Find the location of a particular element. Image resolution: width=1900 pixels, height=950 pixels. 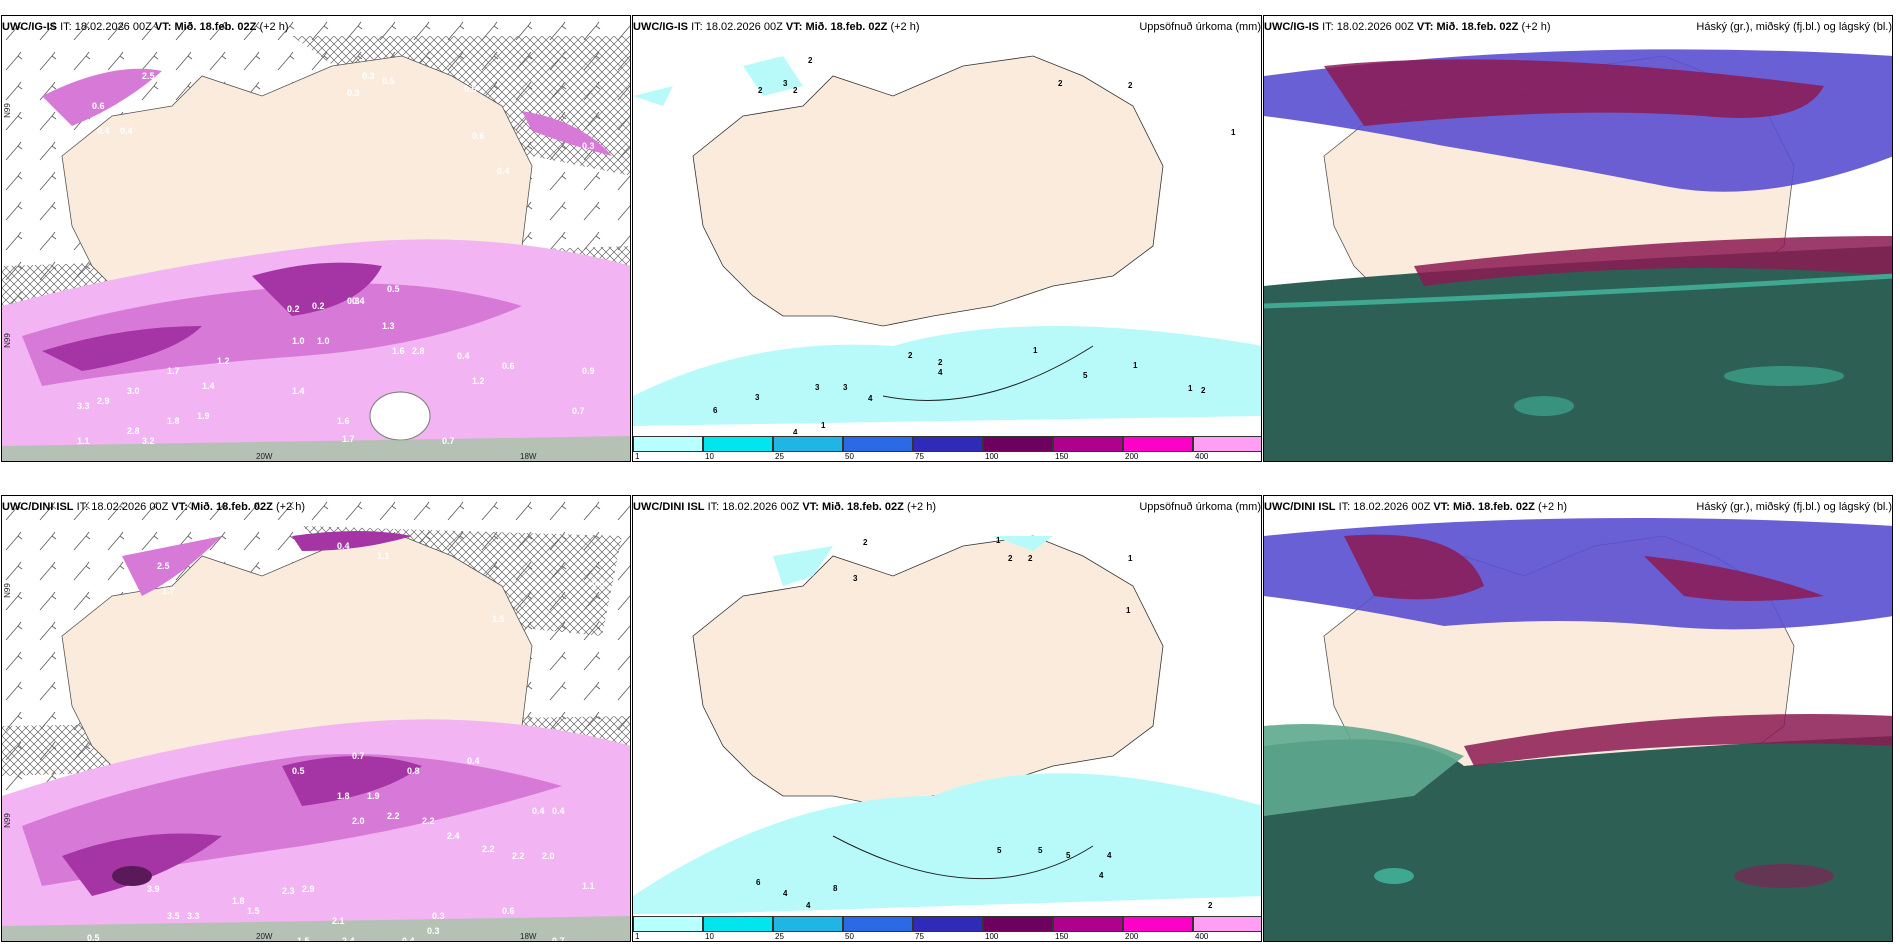

value-label: 8 is located at coordinates (835, 888).